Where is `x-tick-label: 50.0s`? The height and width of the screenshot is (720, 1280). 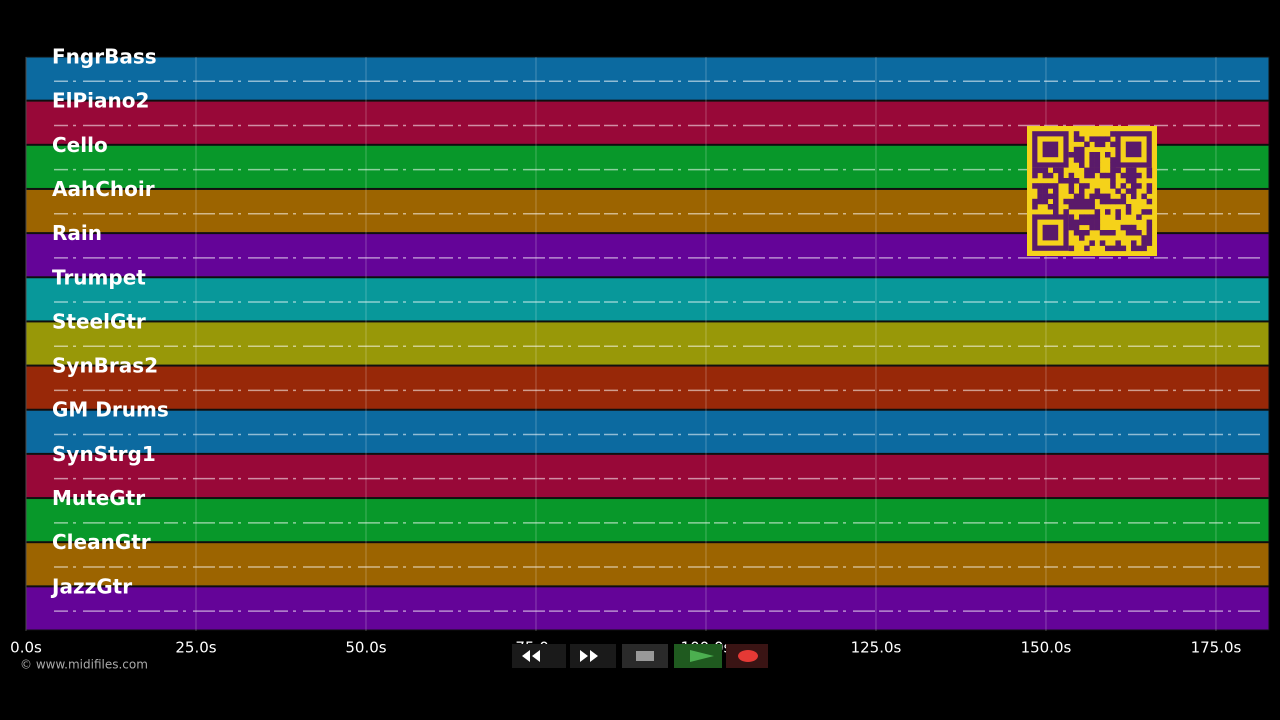 x-tick-label: 50.0s is located at coordinates (365, 648).